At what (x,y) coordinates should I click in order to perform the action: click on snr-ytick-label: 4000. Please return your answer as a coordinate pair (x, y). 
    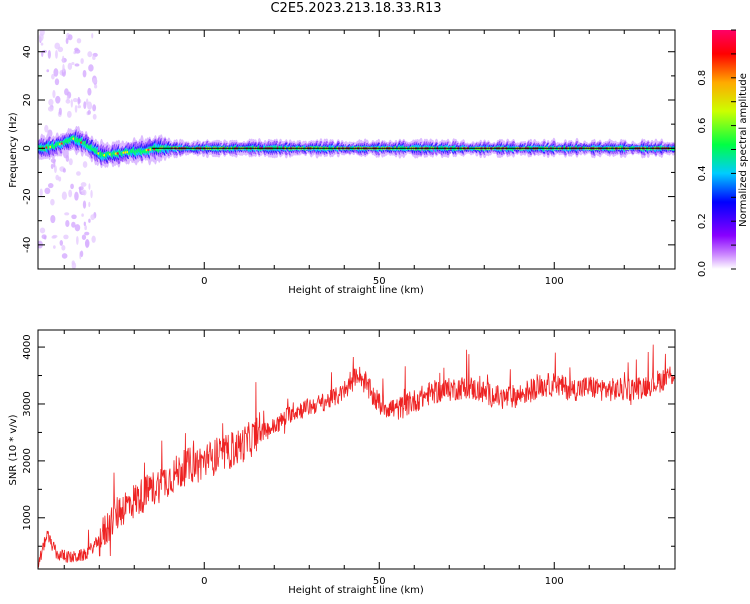
    Looking at the image, I should click on (27, 346).